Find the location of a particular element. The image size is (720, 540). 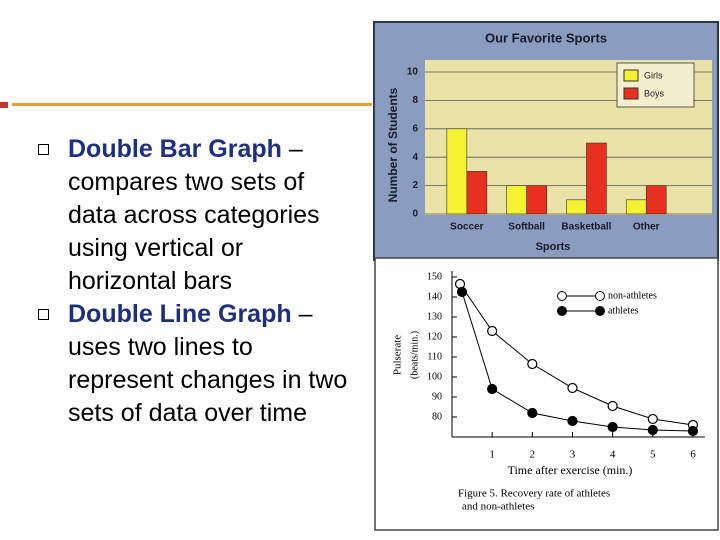

x-tick-label: 2 is located at coordinates (533, 455).